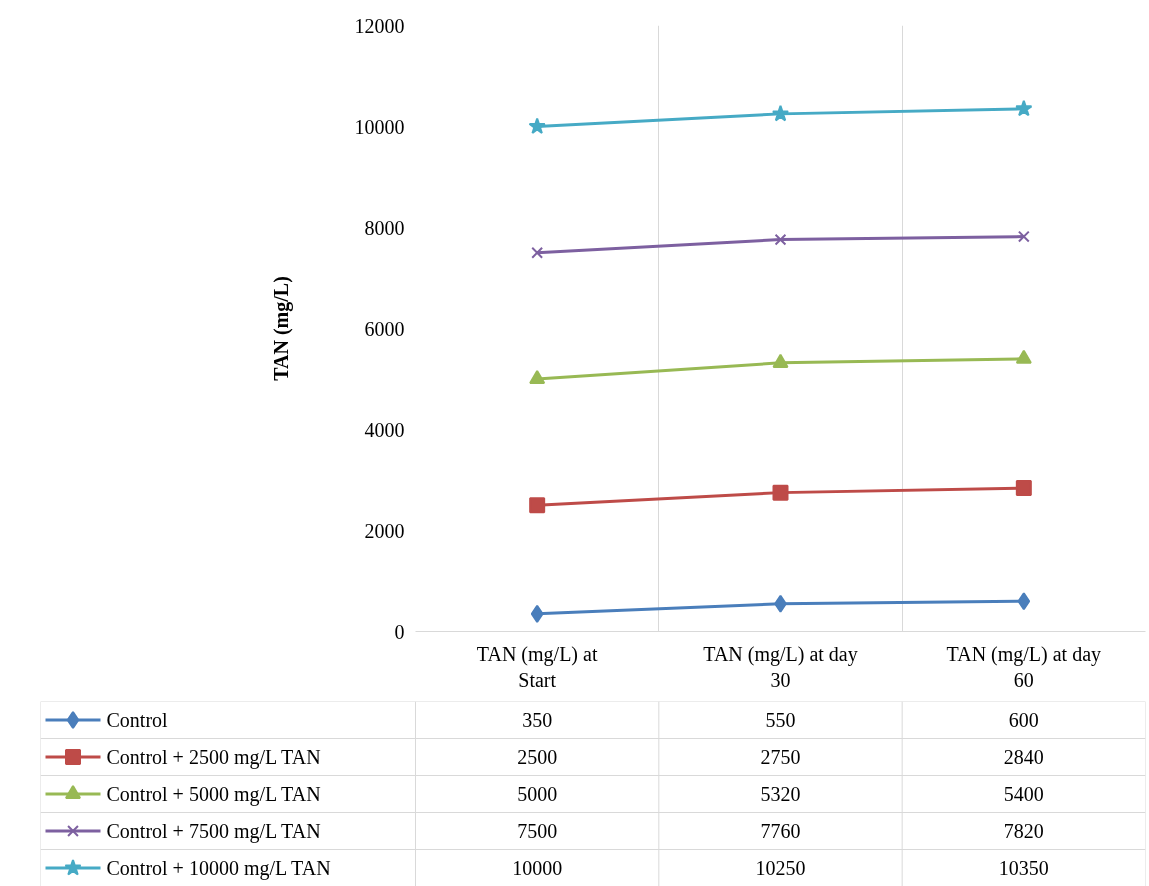  I want to click on data-label: 2840, so click(1023, 757).